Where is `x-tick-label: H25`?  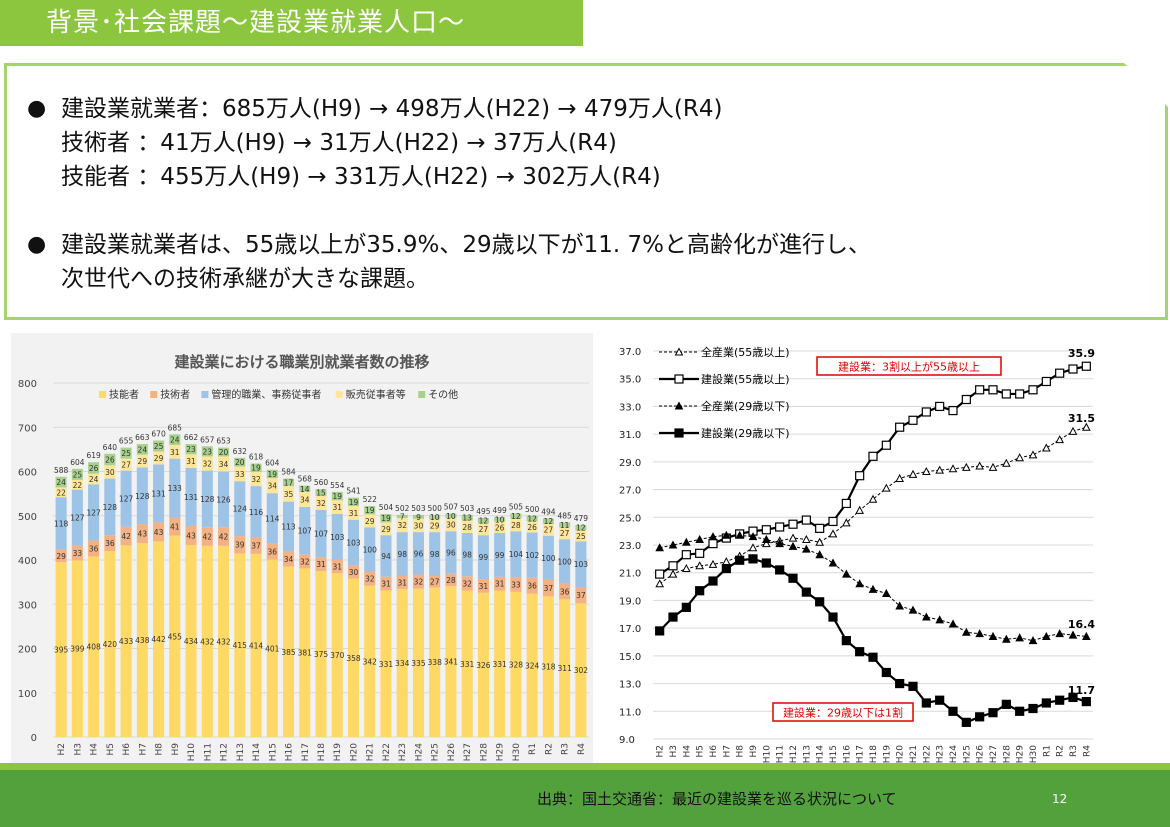 x-tick-label: H25 is located at coordinates (967, 754).